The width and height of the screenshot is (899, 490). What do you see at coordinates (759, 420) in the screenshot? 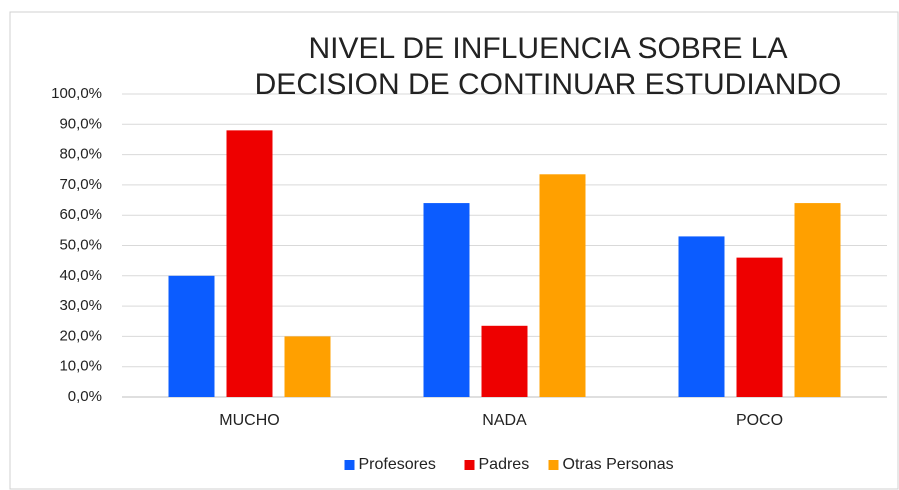
I see `x-tick-label: POCO` at bounding box center [759, 420].